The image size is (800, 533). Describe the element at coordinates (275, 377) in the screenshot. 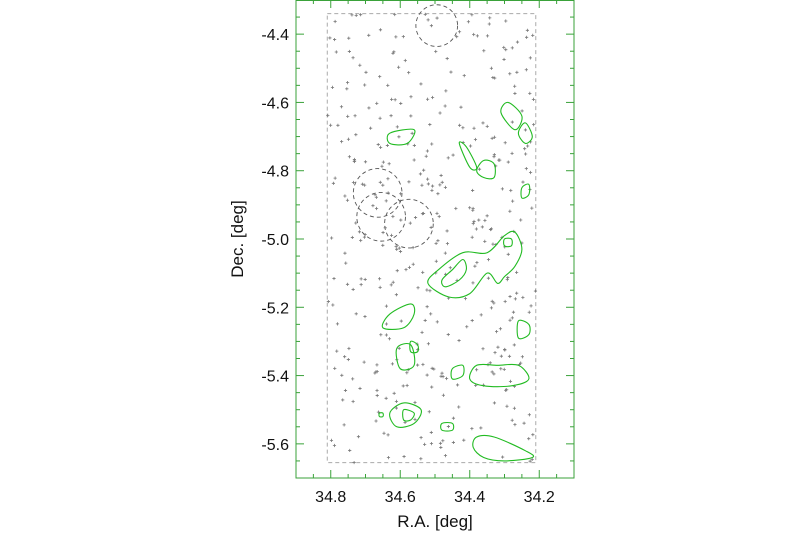

I see `y-tick-label: -5.4` at that location.